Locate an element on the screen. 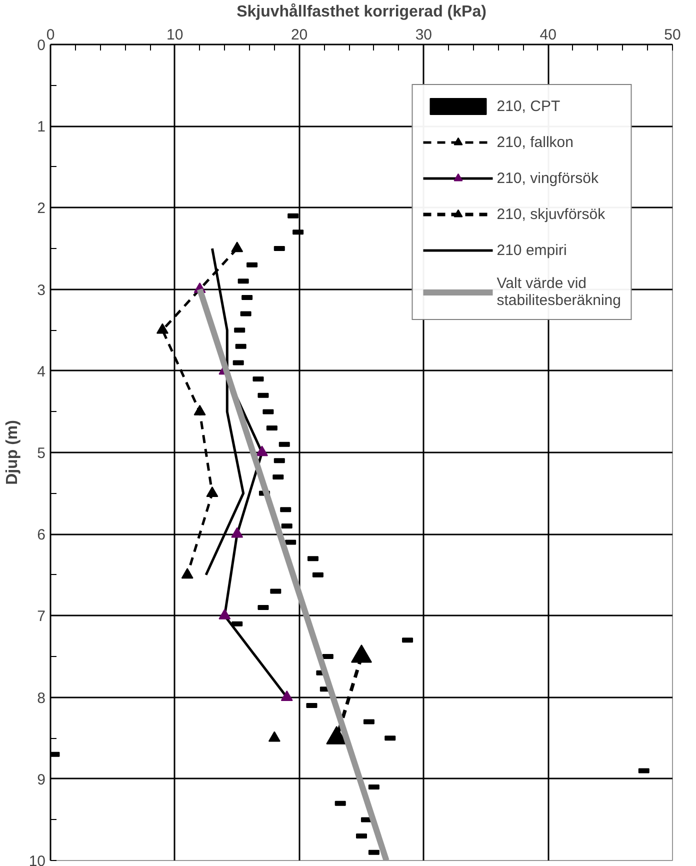 This screenshot has height=866, width=696. legend-label: 210, skjuvförsök is located at coordinates (551, 214).